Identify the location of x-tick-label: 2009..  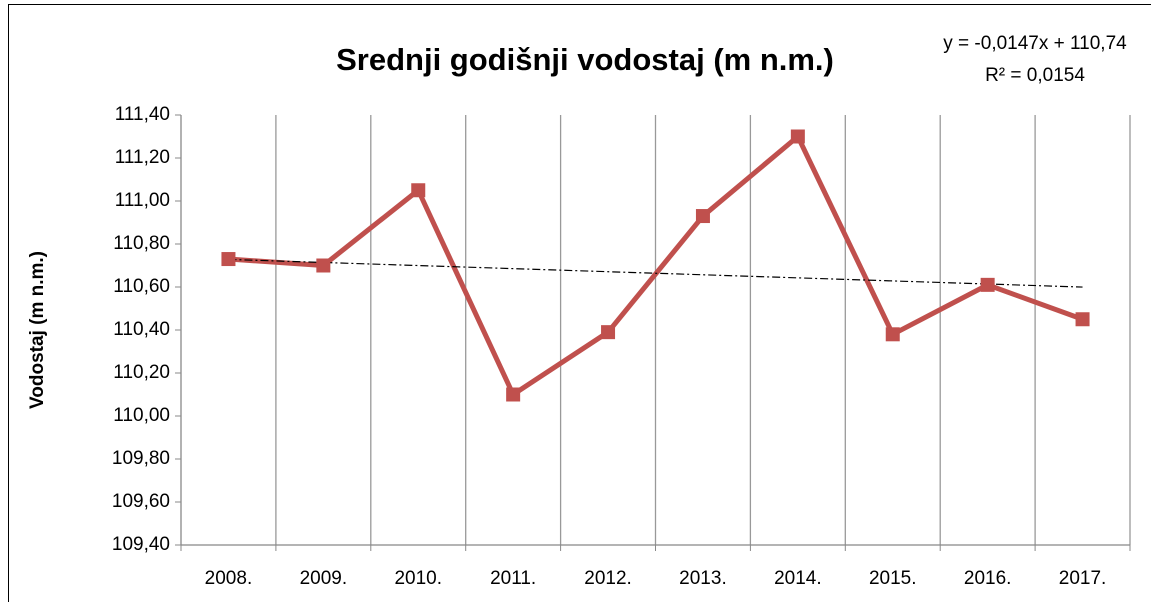
(324, 578).